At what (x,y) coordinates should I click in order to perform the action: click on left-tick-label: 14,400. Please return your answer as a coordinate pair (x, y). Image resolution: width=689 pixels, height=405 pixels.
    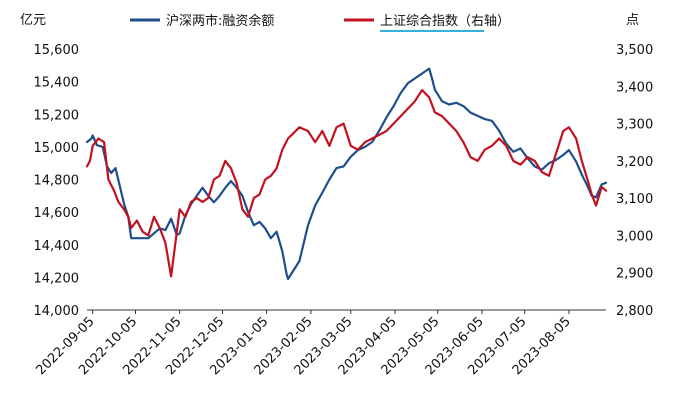
    Looking at the image, I should click on (57, 246).